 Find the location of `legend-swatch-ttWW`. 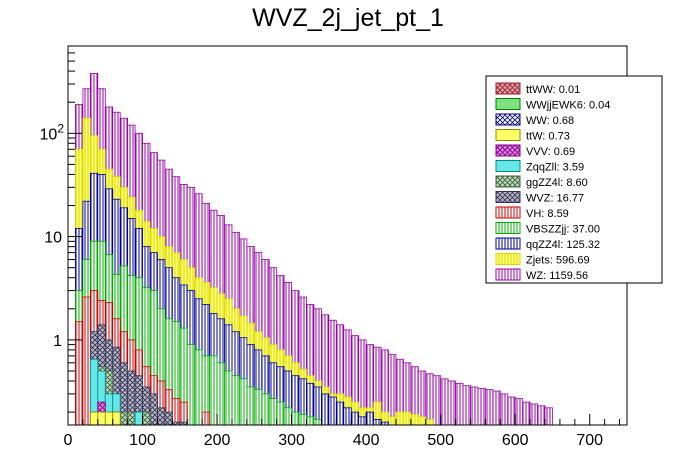

legend-swatch-ttWW is located at coordinates (508, 88).